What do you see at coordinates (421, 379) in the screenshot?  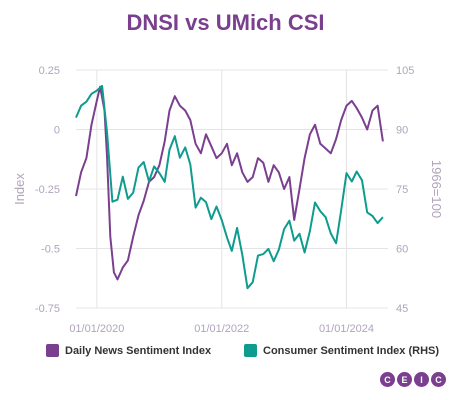 I see `logo-letter: I` at bounding box center [421, 379].